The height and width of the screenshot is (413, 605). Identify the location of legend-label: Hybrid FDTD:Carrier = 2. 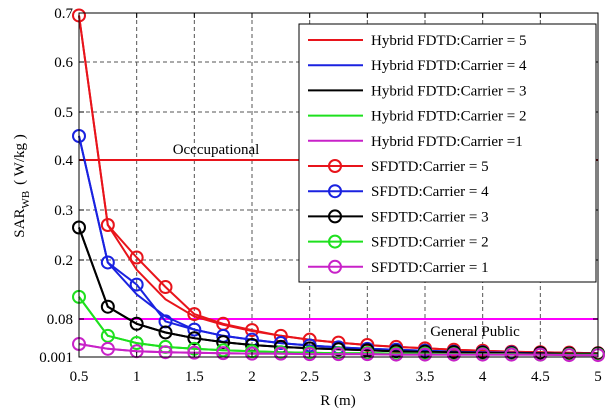
(449, 117).